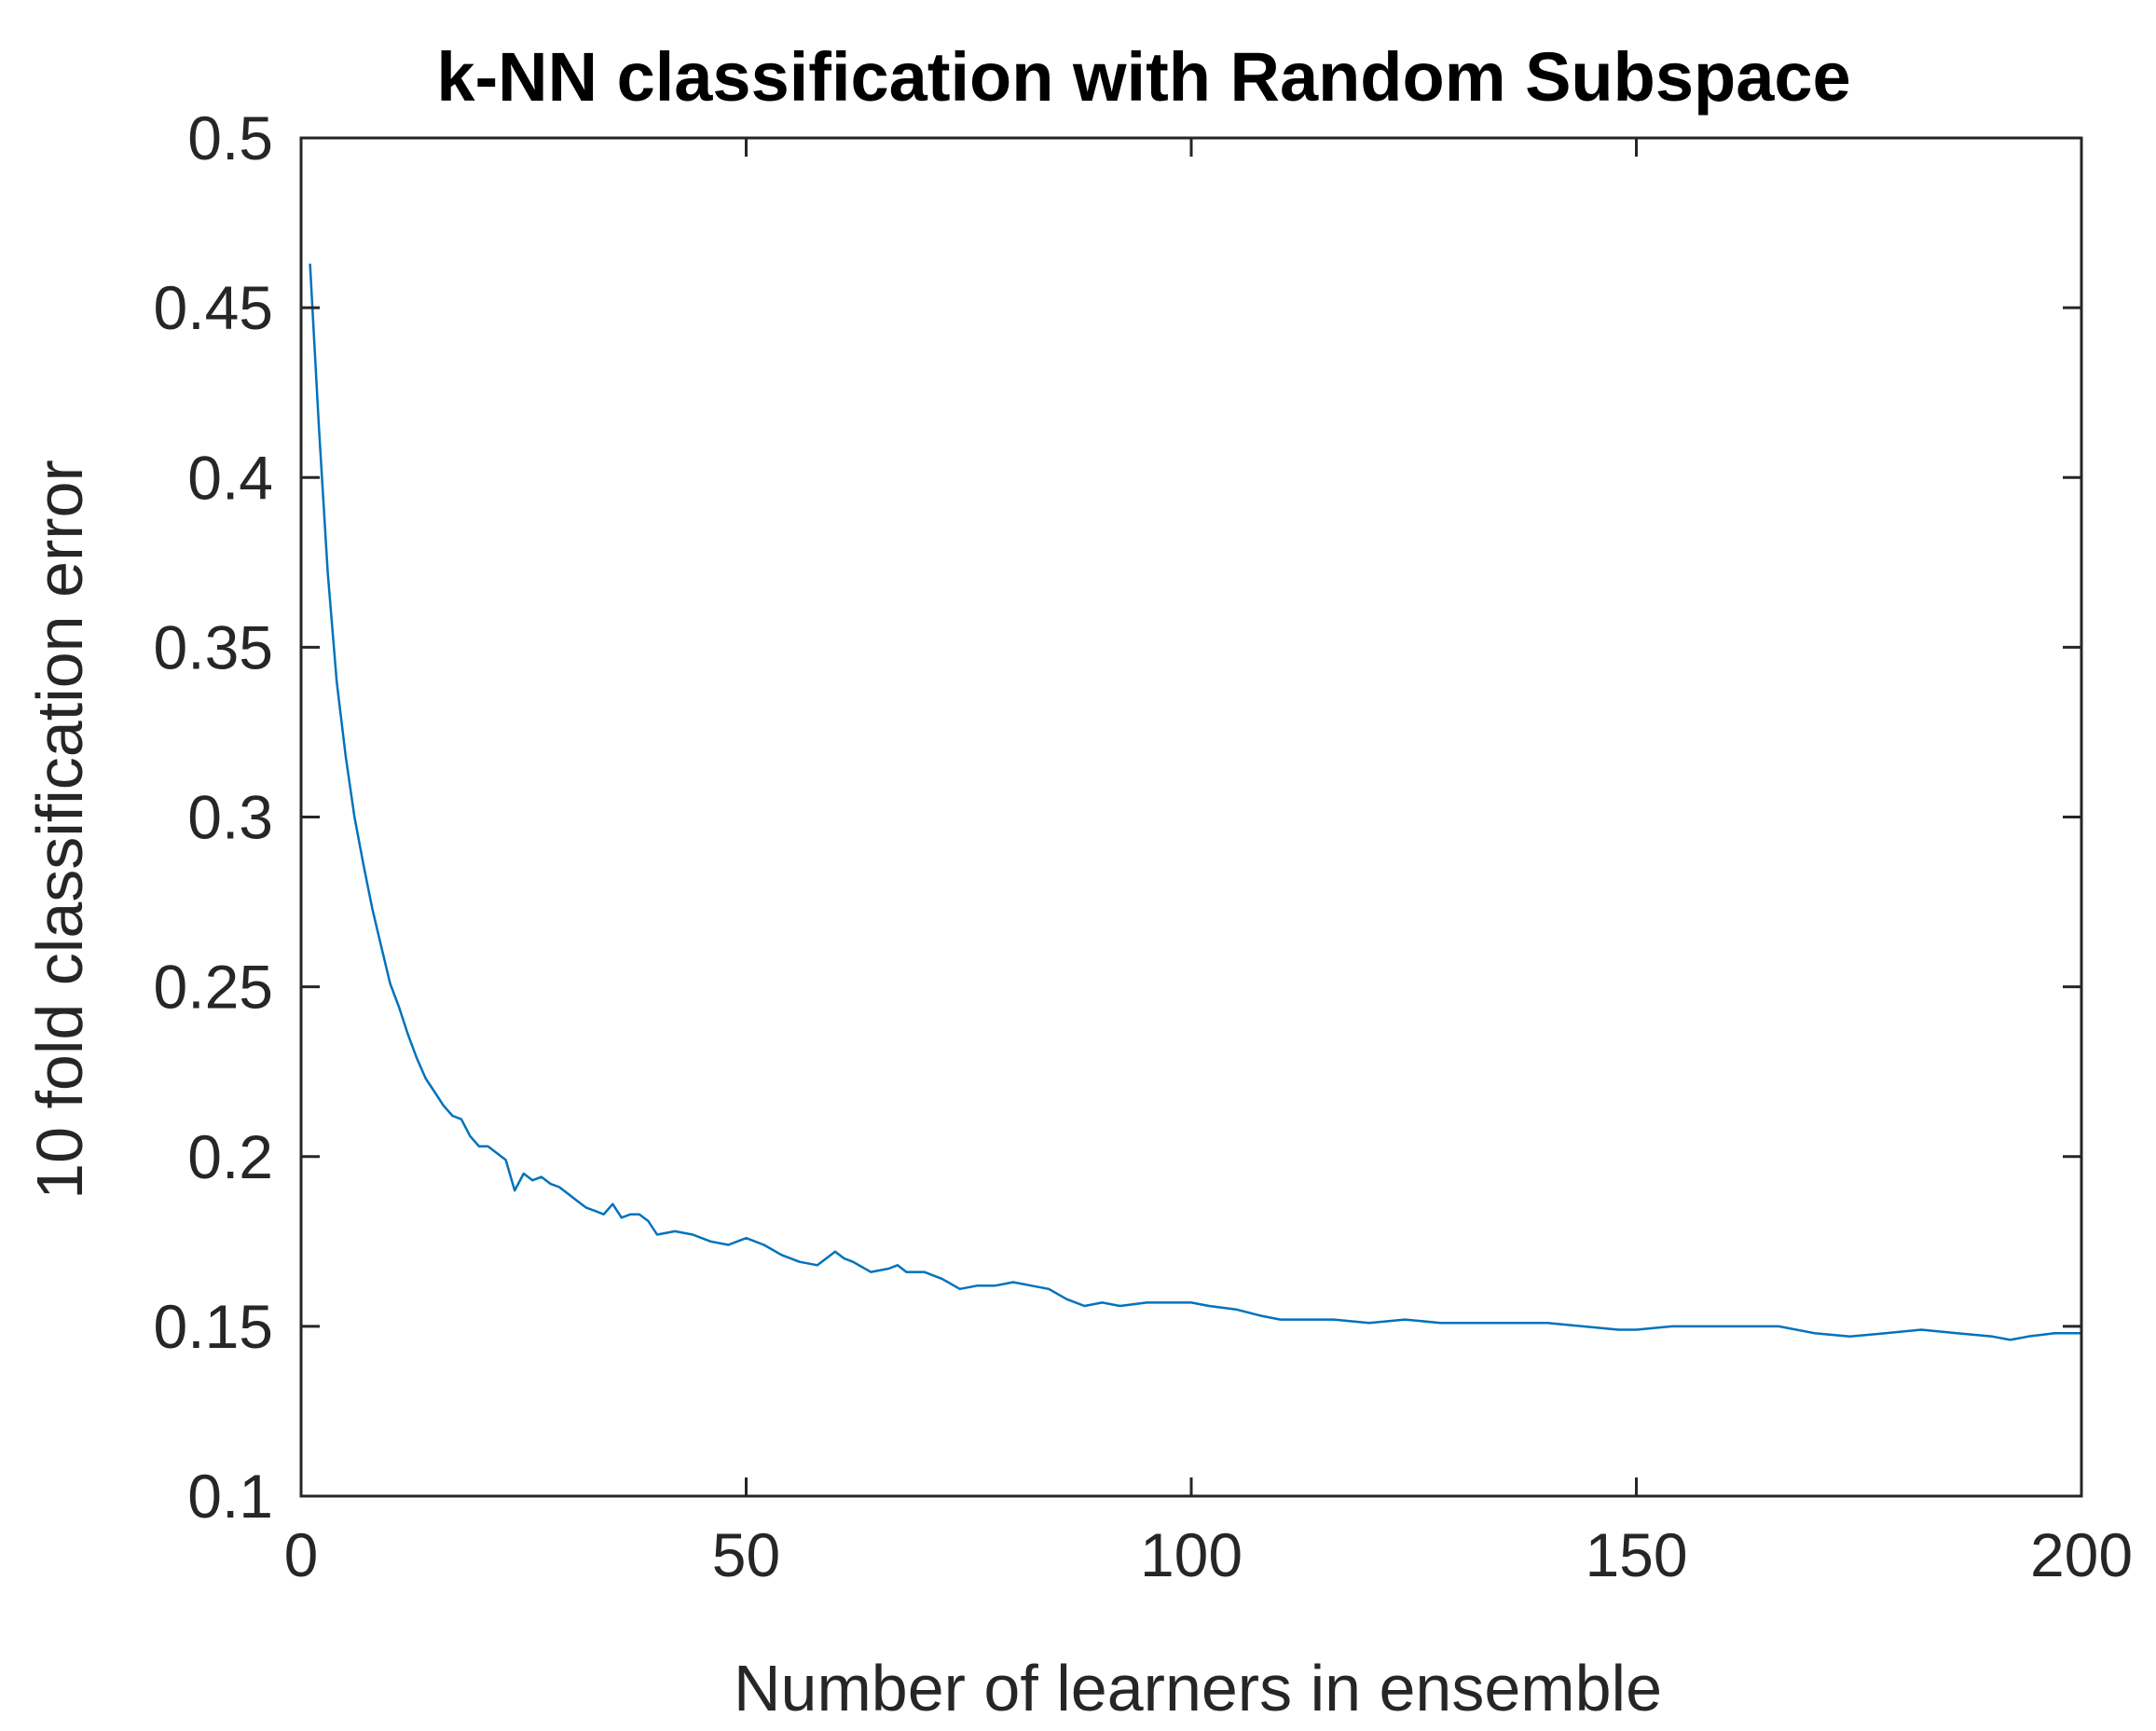  I want to click on y-tick-label: 0.15, so click(213, 1326).